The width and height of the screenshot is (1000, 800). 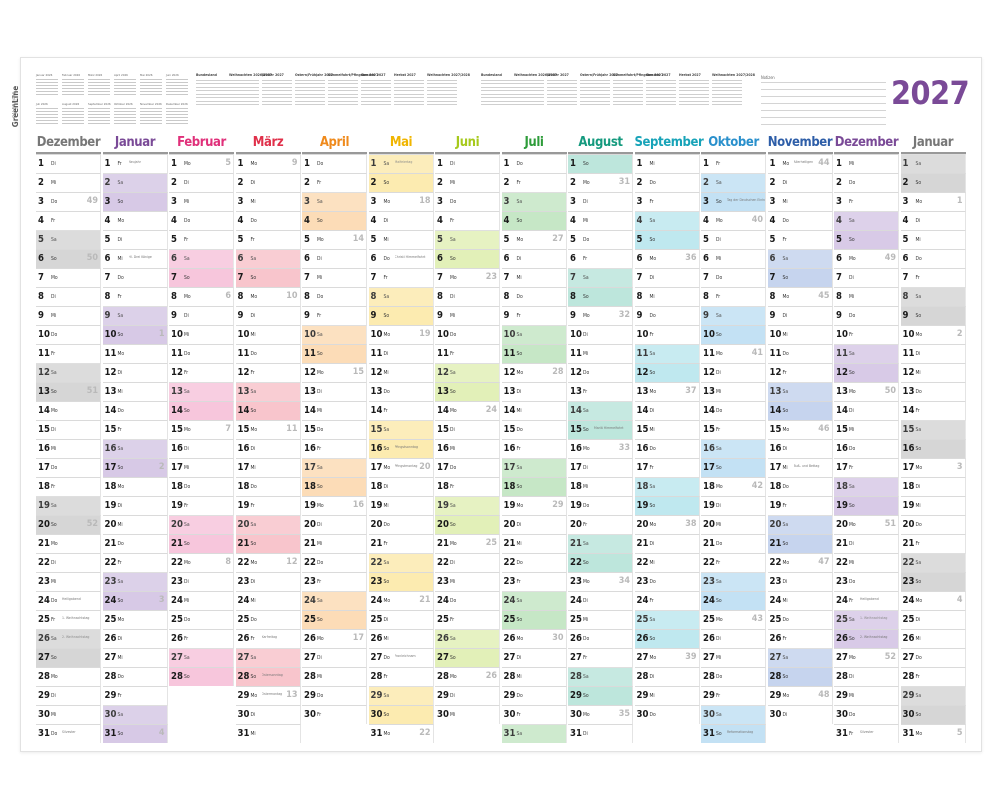 I want to click on day-cell: 2 So, so click(x=933, y=182).